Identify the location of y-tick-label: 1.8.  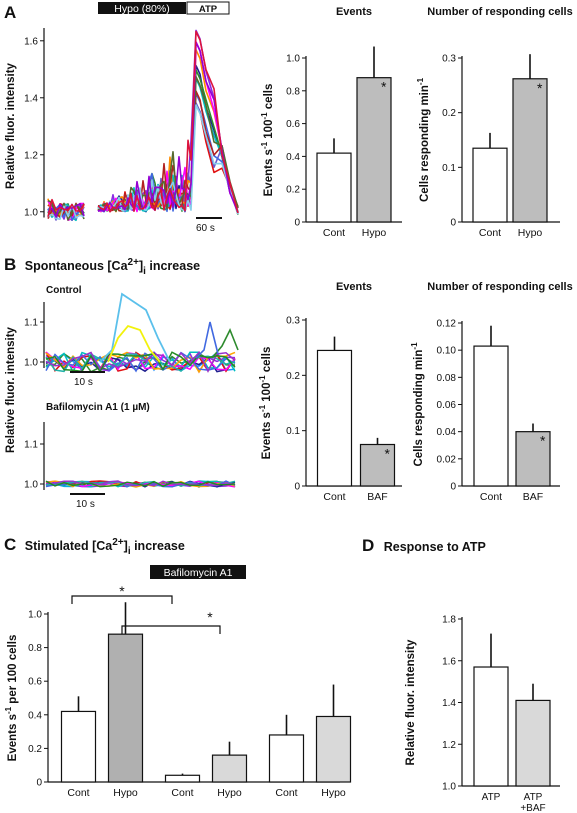
(449, 620).